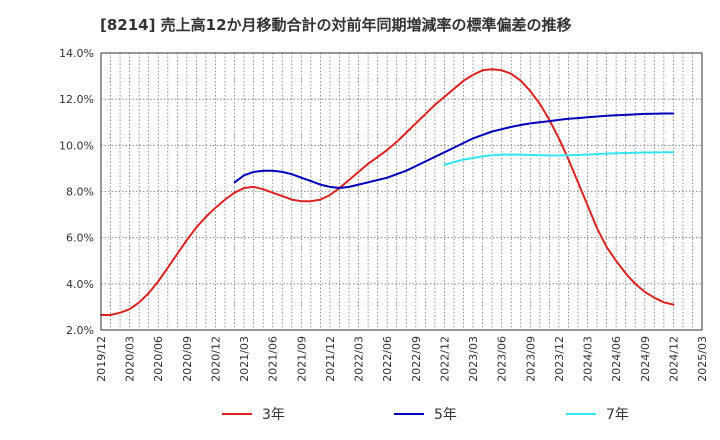  What do you see at coordinates (215, 359) in the screenshot?
I see `x-tick-label: 2020/12` at bounding box center [215, 359].